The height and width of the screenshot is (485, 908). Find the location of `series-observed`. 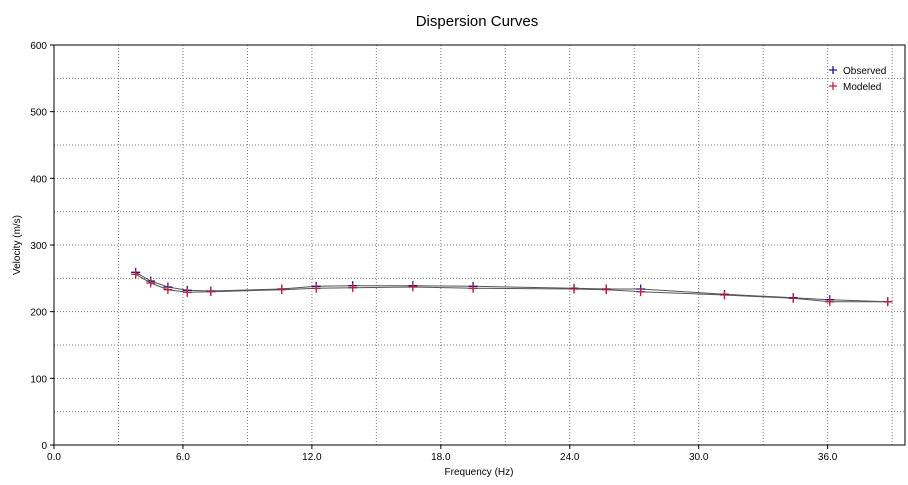

series-observed is located at coordinates (512, 287).